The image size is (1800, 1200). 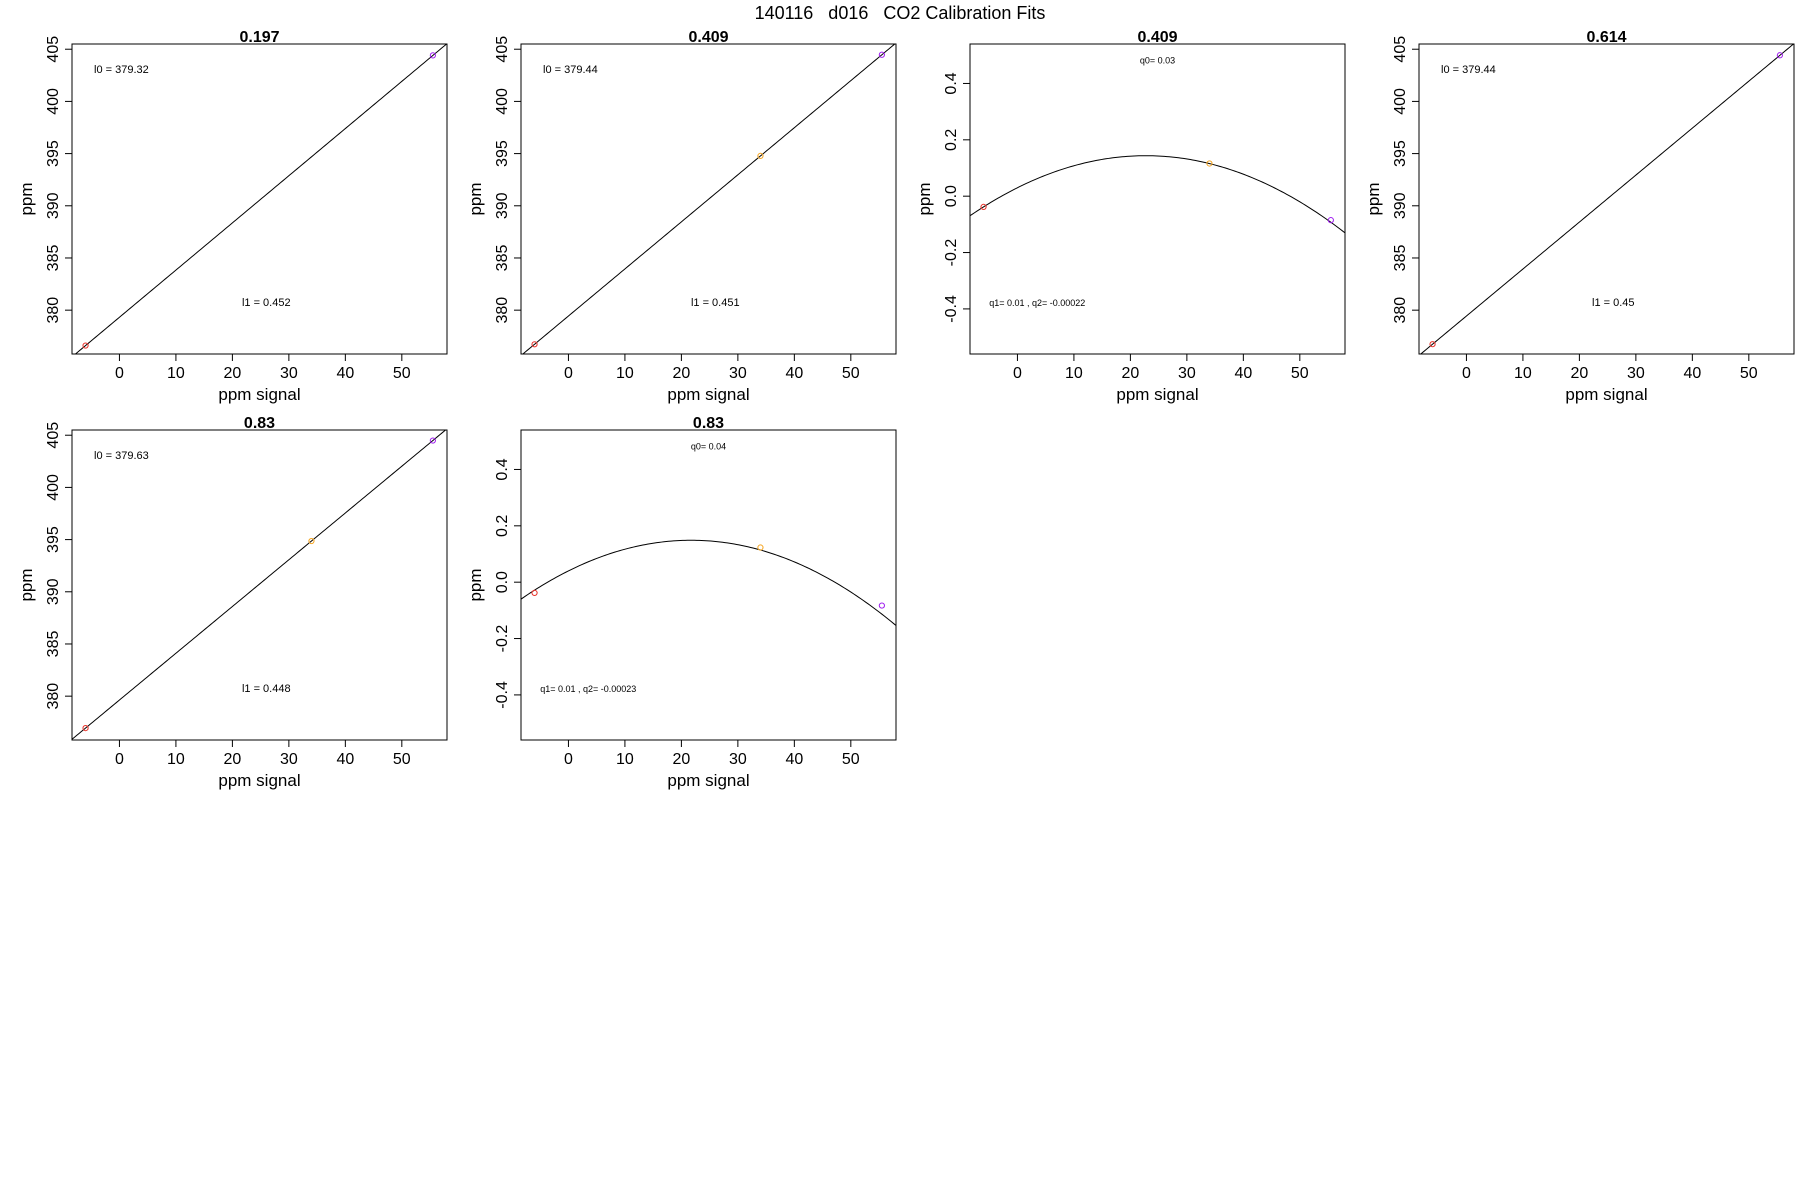 I want to click on fit-annotation: q0= 0.03, so click(x=1157, y=61).